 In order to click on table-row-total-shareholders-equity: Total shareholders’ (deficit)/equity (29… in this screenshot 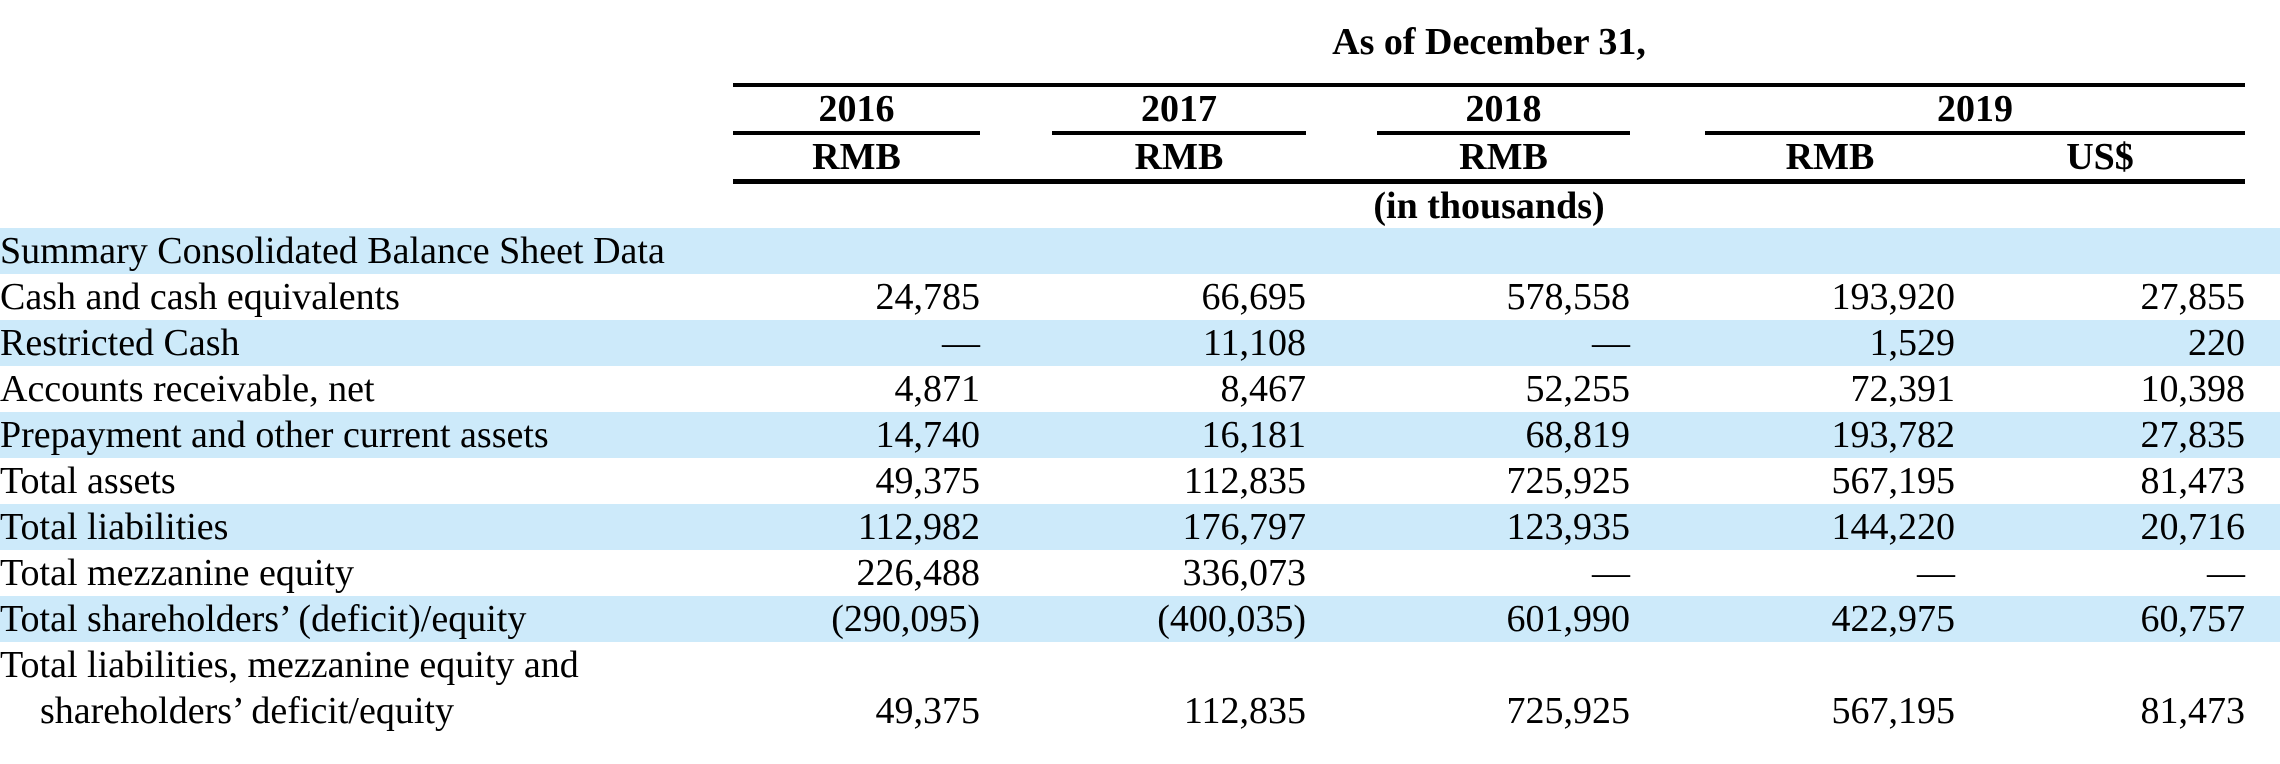, I will do `click(1140, 619)`.